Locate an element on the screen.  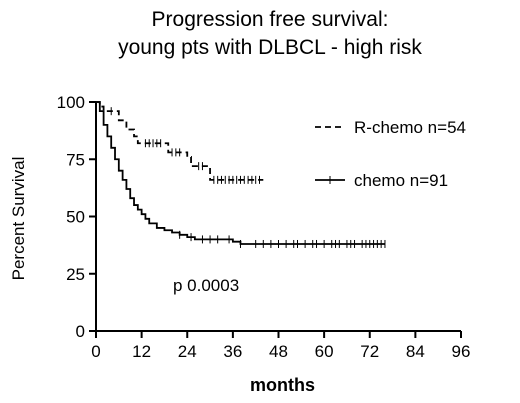
x-tick-label: 60 is located at coordinates (324, 351).